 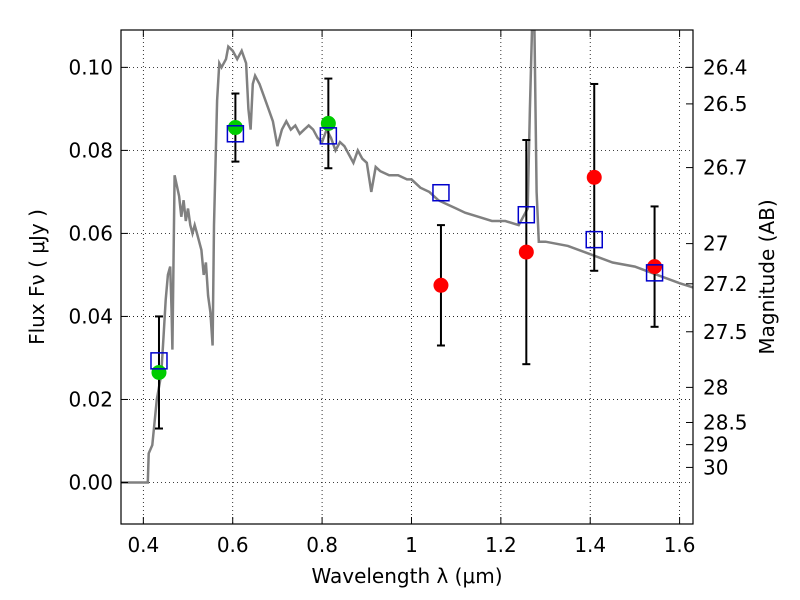 What do you see at coordinates (715, 445) in the screenshot?
I see `mag-tick-label: 29` at bounding box center [715, 445].